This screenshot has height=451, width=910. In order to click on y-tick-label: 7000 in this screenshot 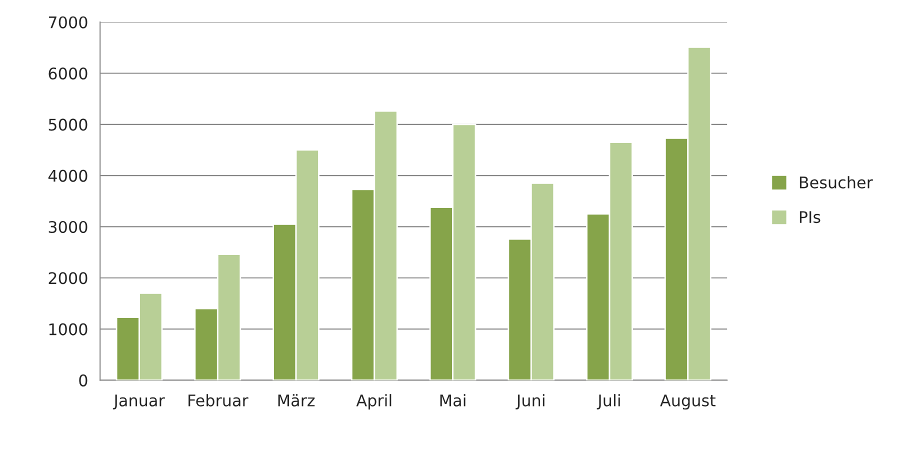, I will do `click(68, 22)`.